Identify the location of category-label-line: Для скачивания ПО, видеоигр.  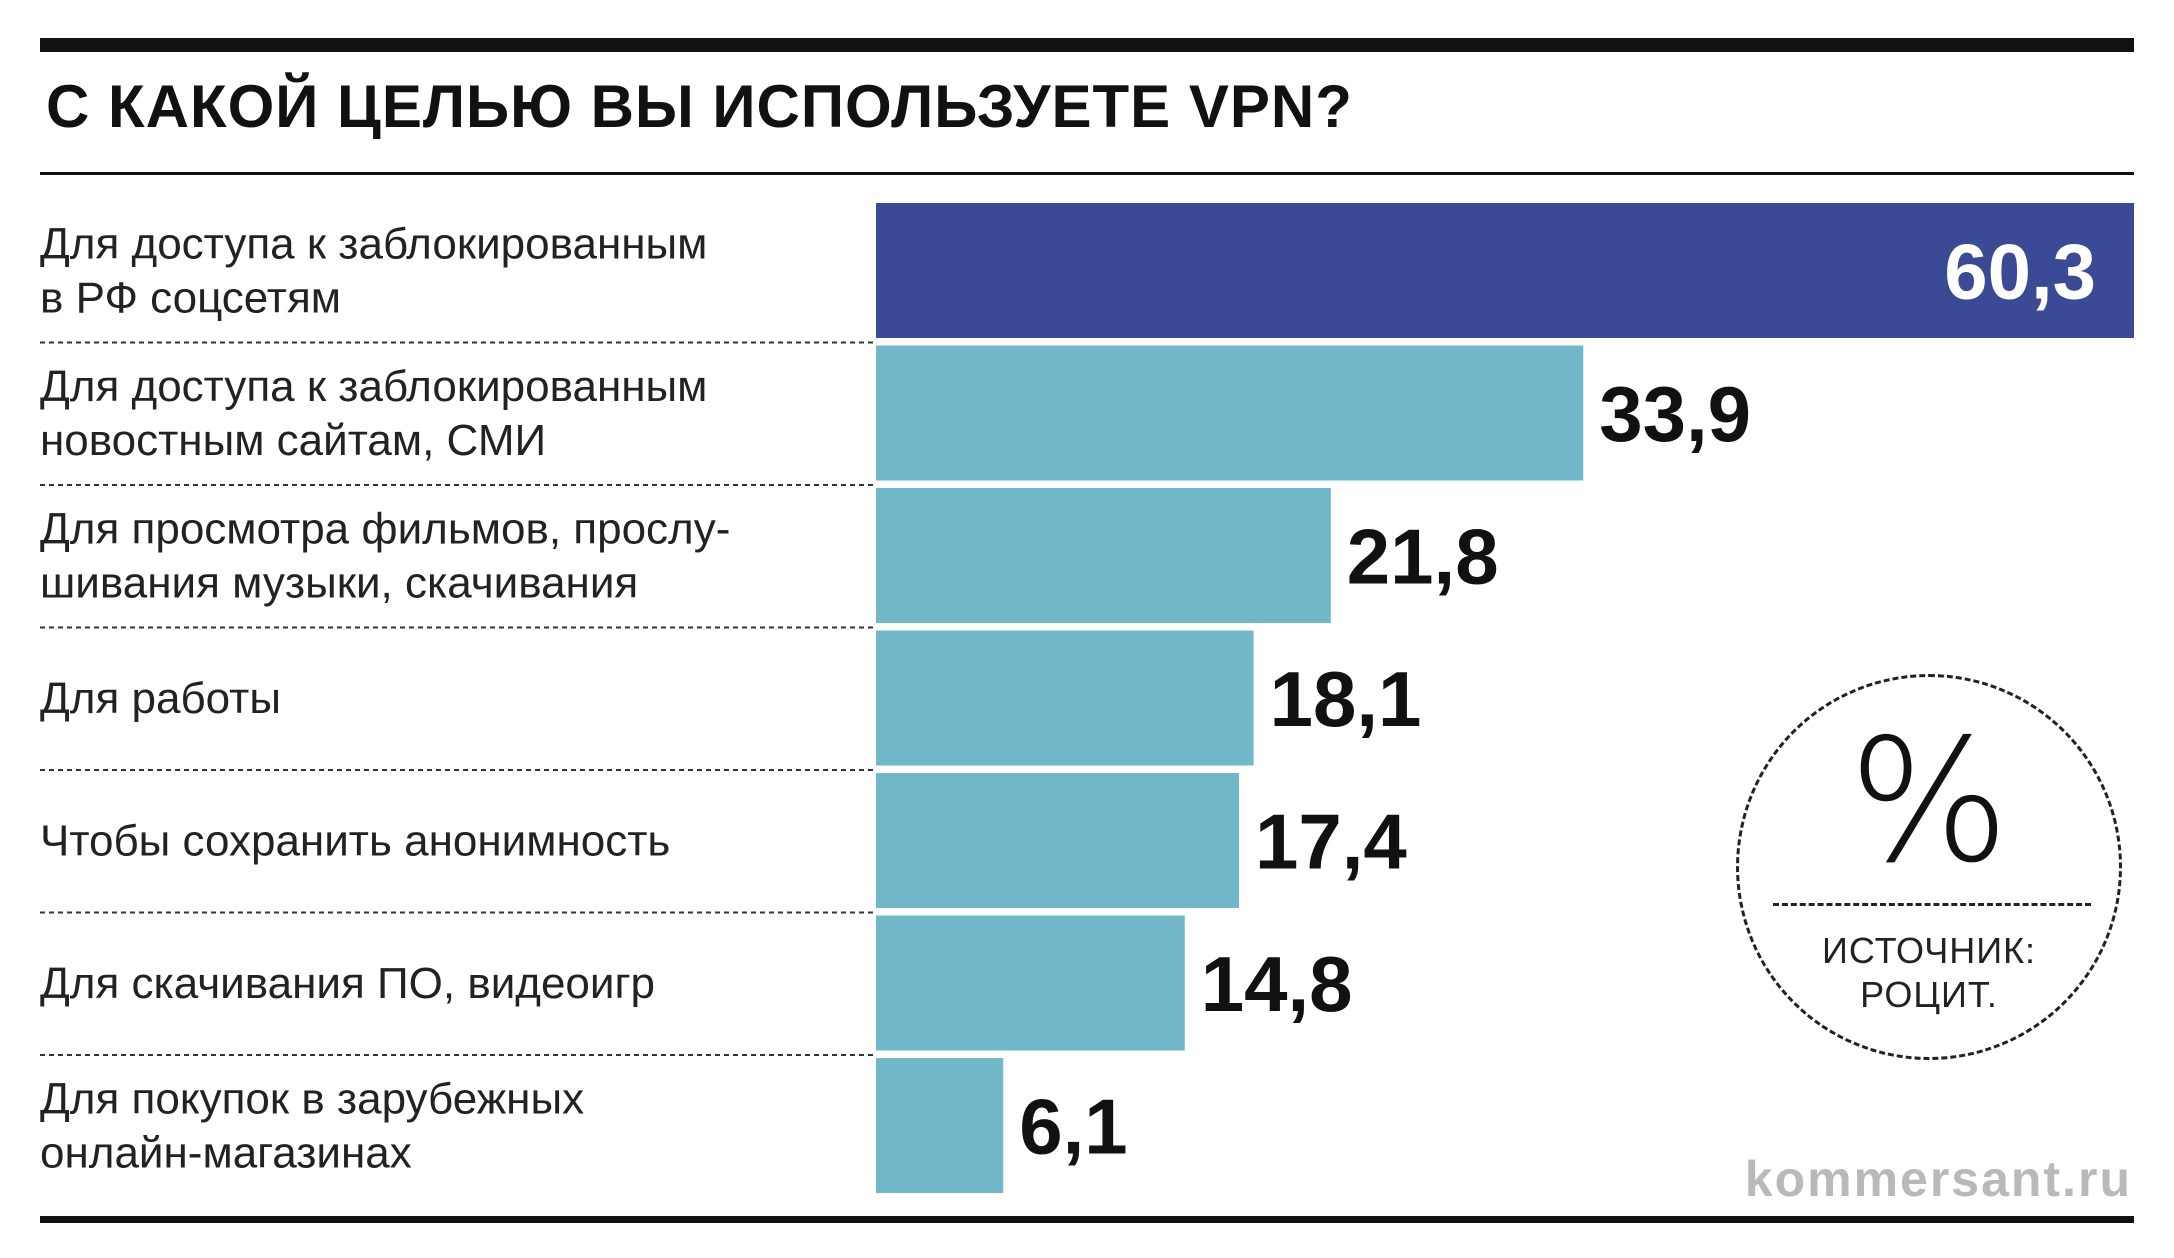
(347, 983).